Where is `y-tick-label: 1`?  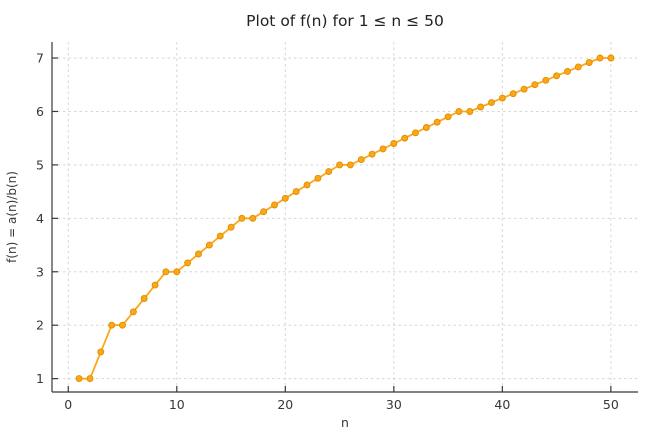 y-tick-label: 1 is located at coordinates (40, 378).